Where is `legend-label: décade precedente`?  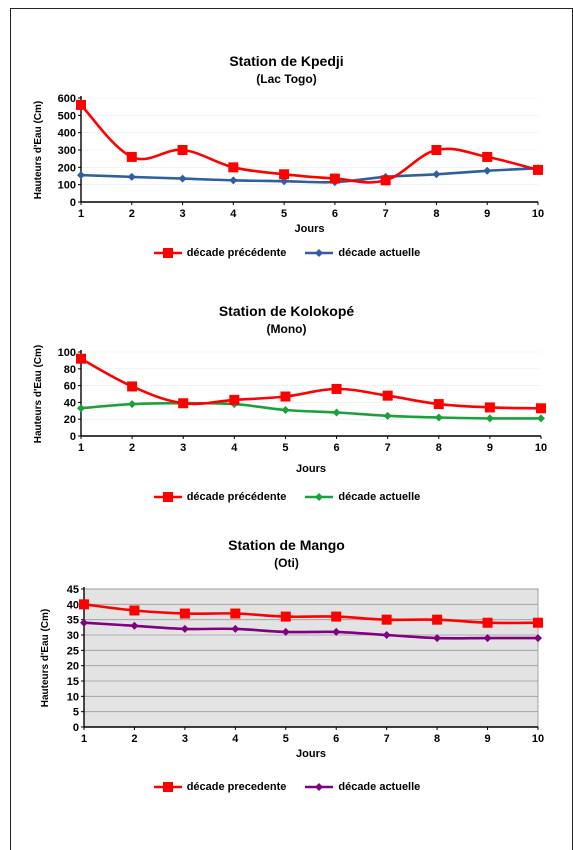
legend-label: décade precedente is located at coordinates (236, 787).